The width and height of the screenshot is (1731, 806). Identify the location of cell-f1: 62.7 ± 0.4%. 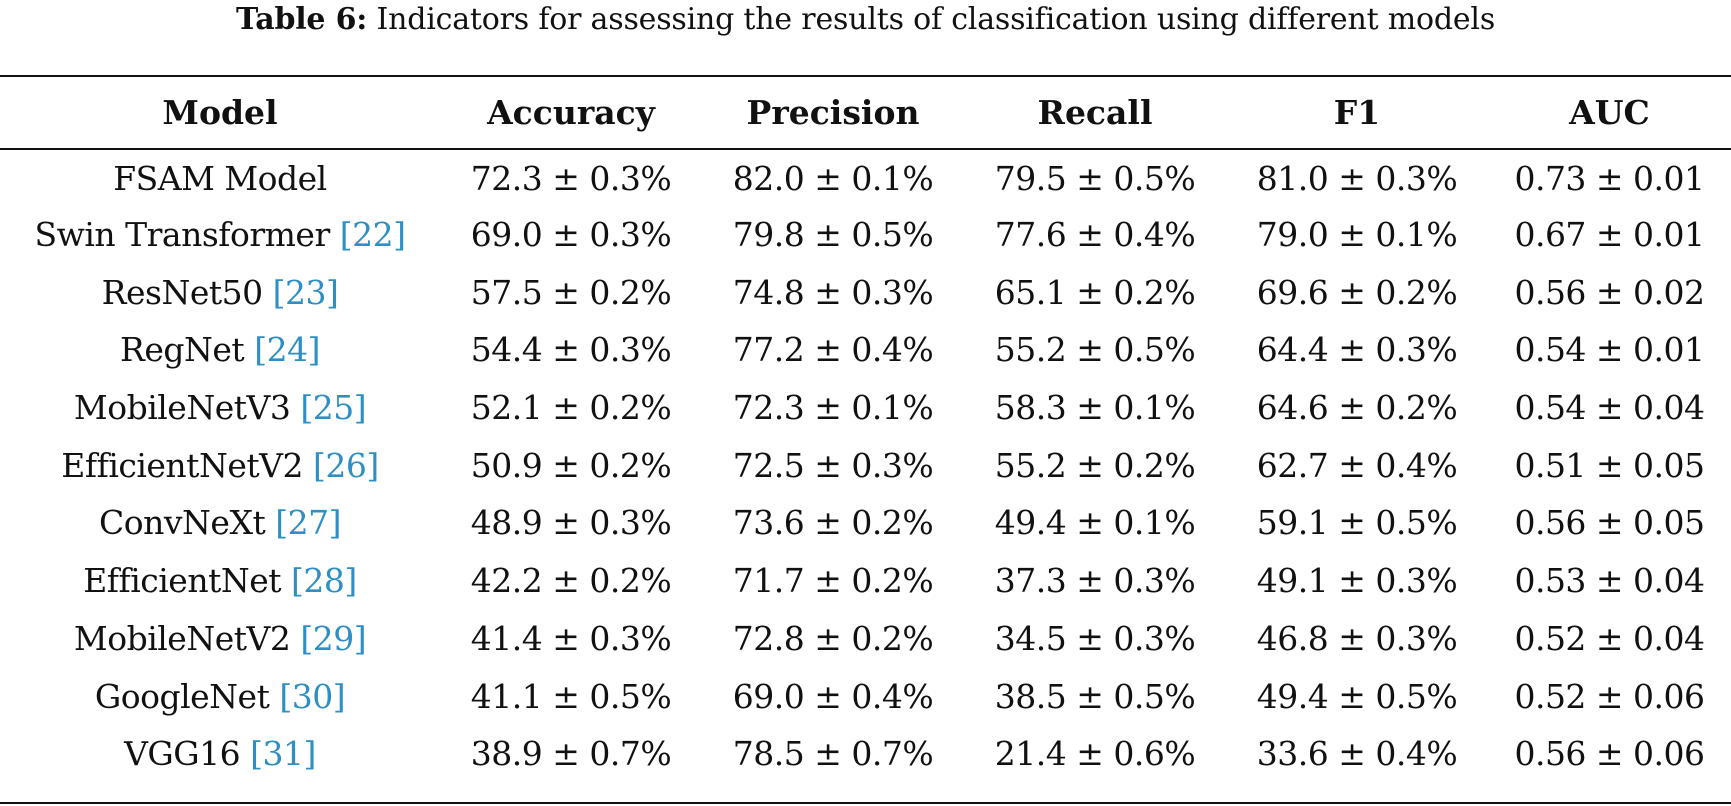
(1357, 465).